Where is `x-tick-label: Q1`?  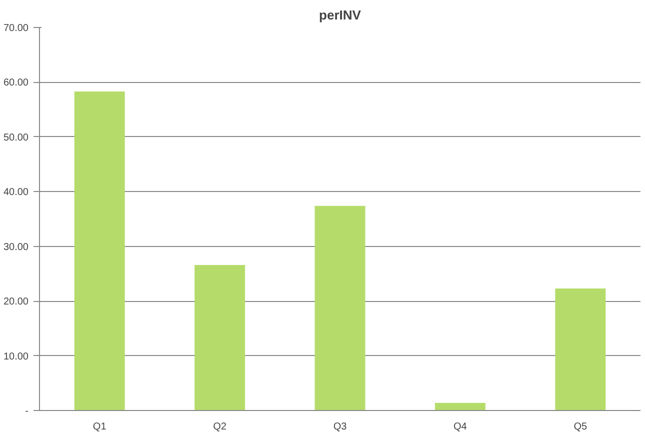
x-tick-label: Q1 is located at coordinates (99, 427).